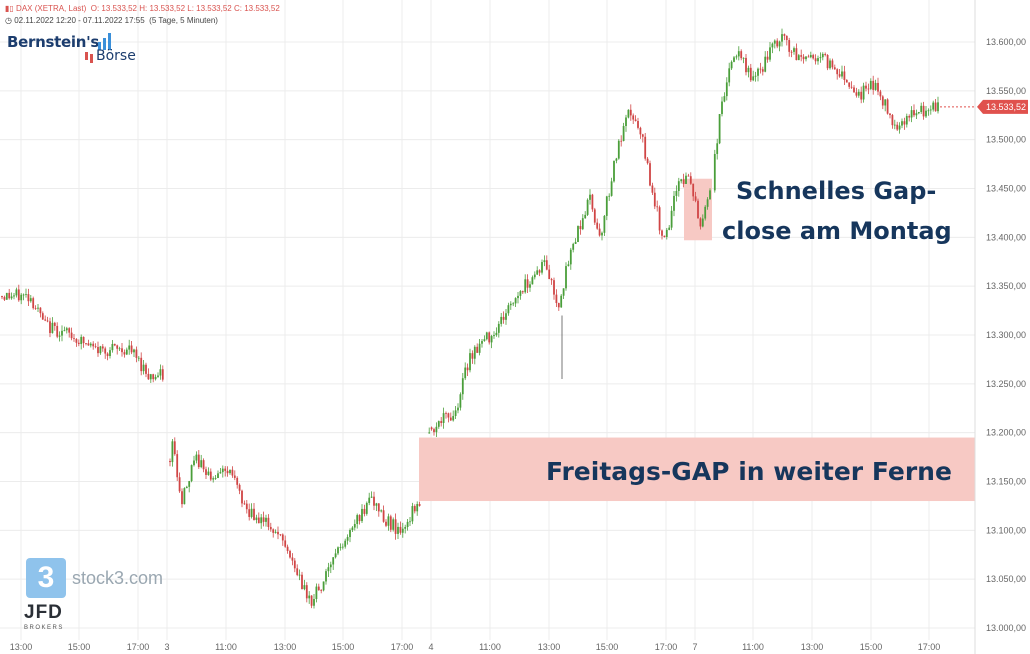 The height and width of the screenshot is (654, 1030). What do you see at coordinates (694, 647) in the screenshot?
I see `x-tick-label: 7` at bounding box center [694, 647].